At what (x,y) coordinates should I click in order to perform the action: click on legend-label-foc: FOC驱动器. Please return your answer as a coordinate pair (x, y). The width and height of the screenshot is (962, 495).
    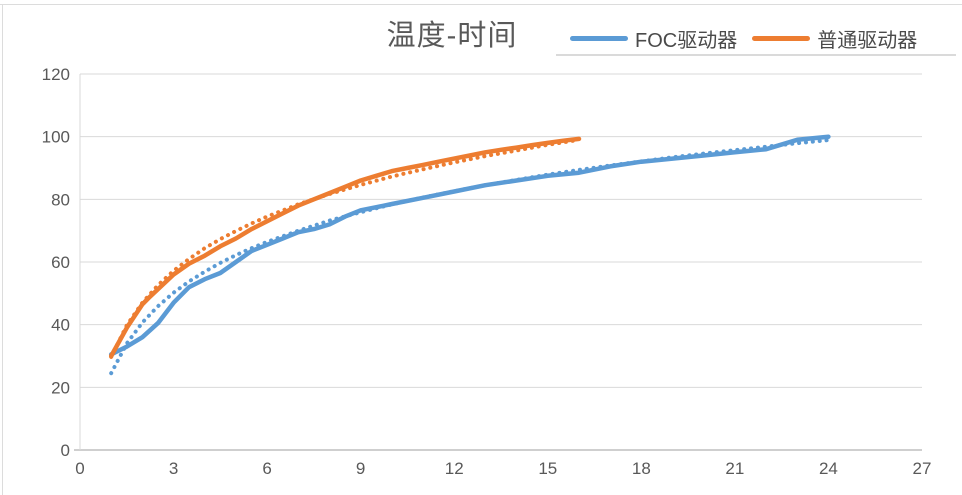
    Looking at the image, I should click on (686, 40).